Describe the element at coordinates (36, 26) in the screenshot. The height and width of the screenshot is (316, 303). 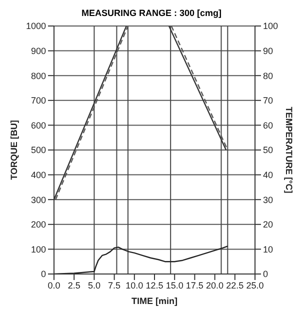
I see `y-tick-label: 1000` at that location.